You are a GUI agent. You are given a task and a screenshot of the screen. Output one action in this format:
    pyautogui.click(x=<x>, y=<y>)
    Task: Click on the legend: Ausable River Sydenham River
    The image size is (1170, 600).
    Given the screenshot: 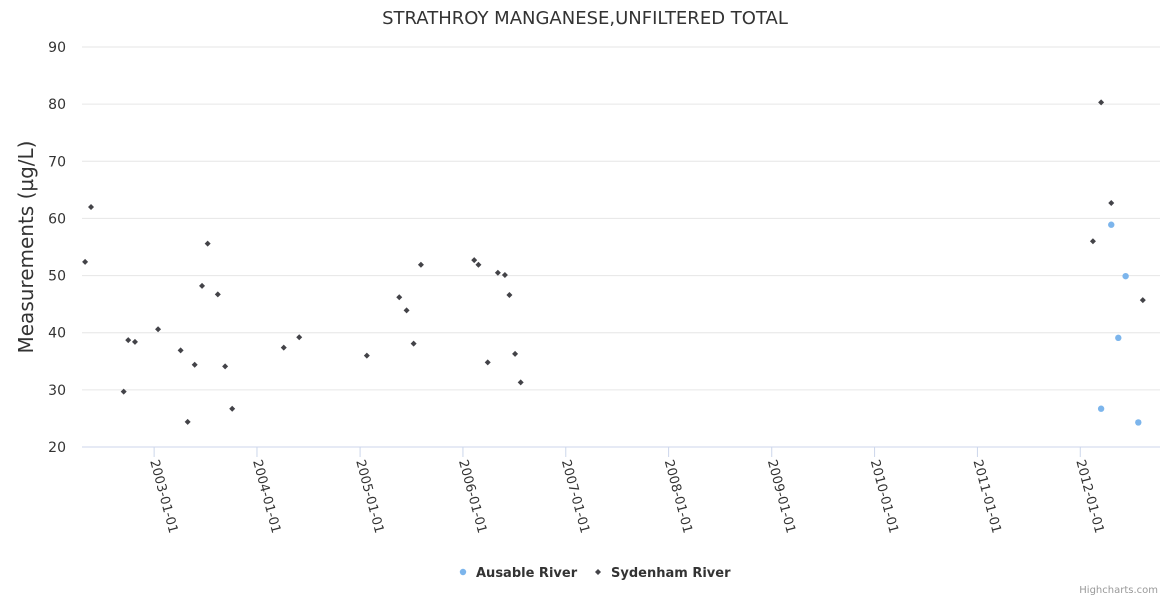 What is the action you would take?
    pyautogui.click(x=595, y=573)
    